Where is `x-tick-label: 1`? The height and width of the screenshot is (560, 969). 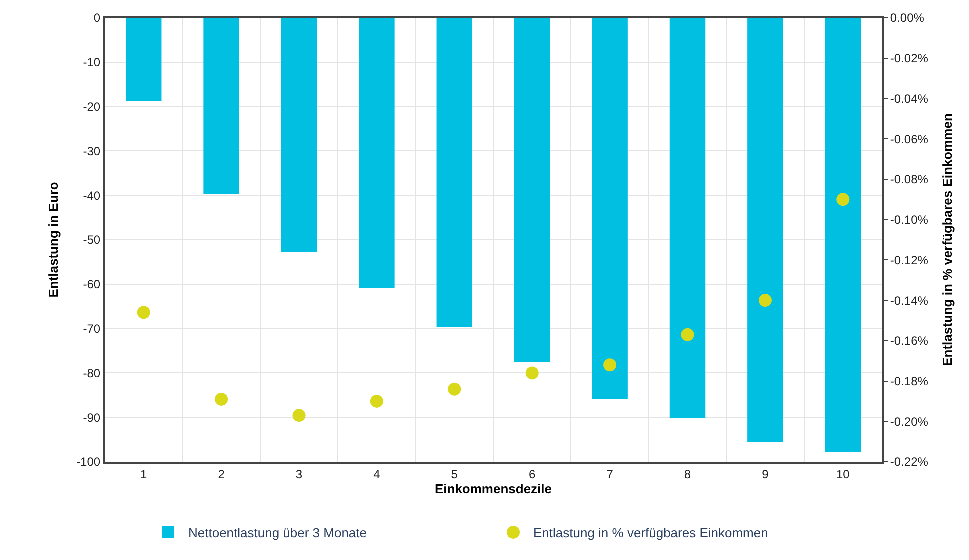
x-tick-label: 1 is located at coordinates (144, 474).